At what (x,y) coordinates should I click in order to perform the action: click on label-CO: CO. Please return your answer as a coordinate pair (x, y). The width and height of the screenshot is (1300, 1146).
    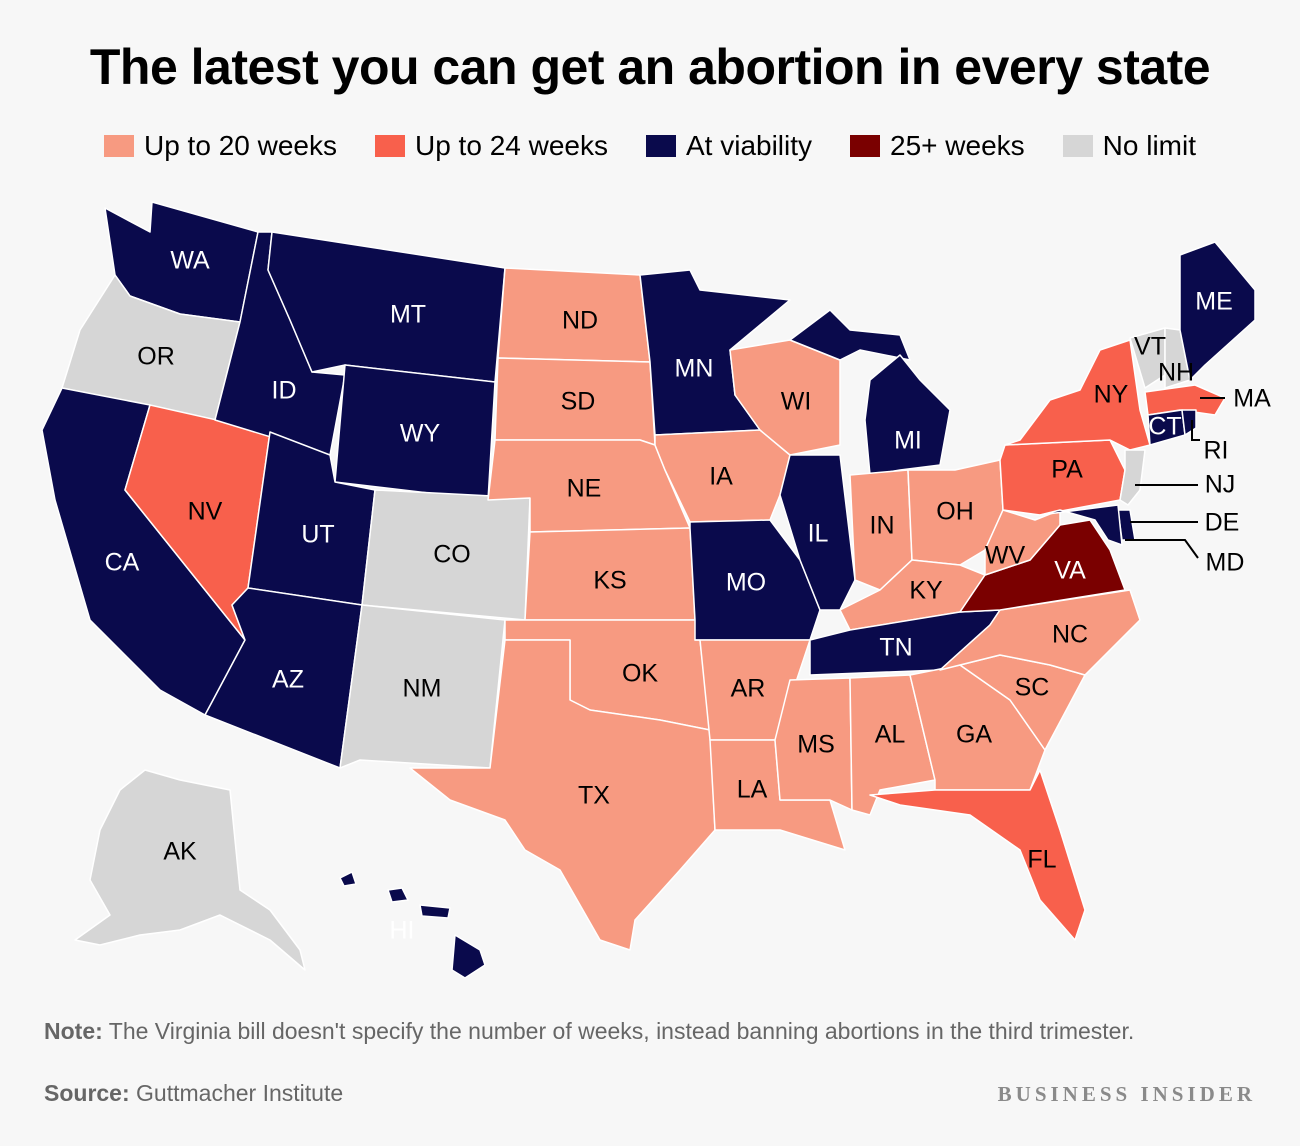
    Looking at the image, I should click on (452, 555).